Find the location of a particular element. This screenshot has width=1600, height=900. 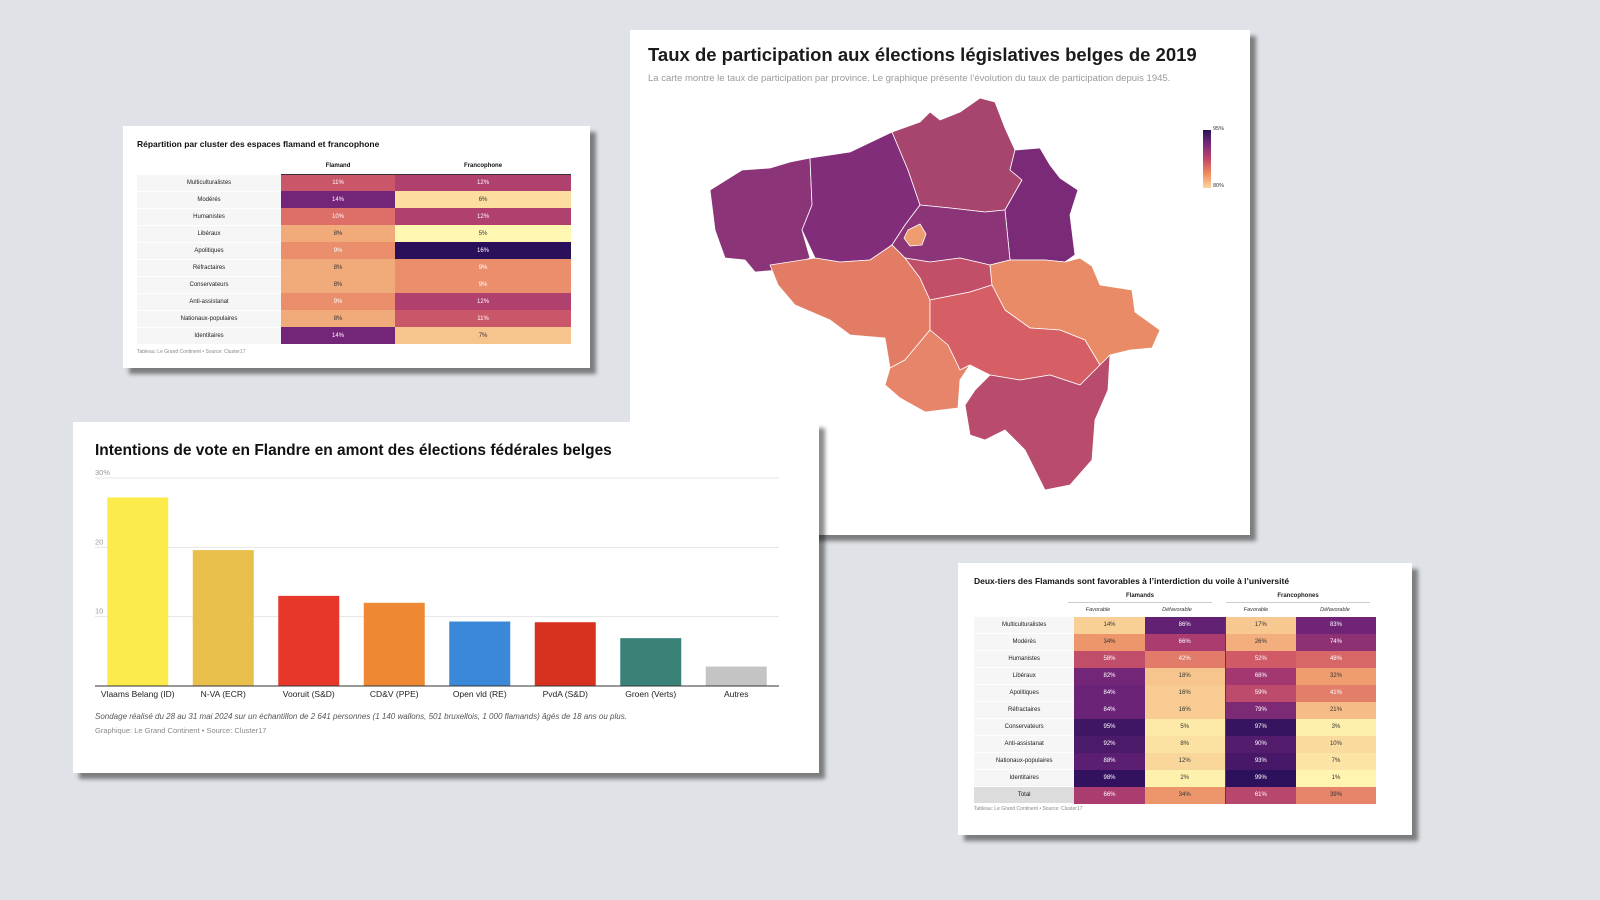

table-cell: 79% is located at coordinates (1260, 710).